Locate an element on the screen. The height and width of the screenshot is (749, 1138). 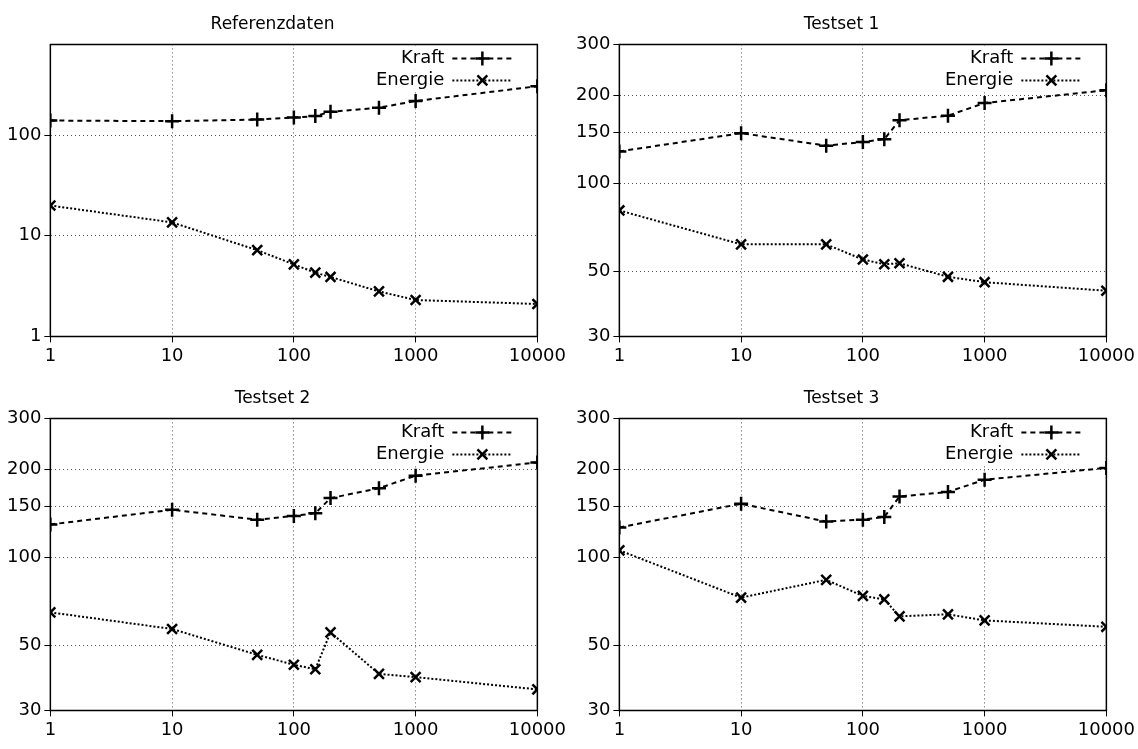
chart-title: Testset 1 is located at coordinates (841, 22).